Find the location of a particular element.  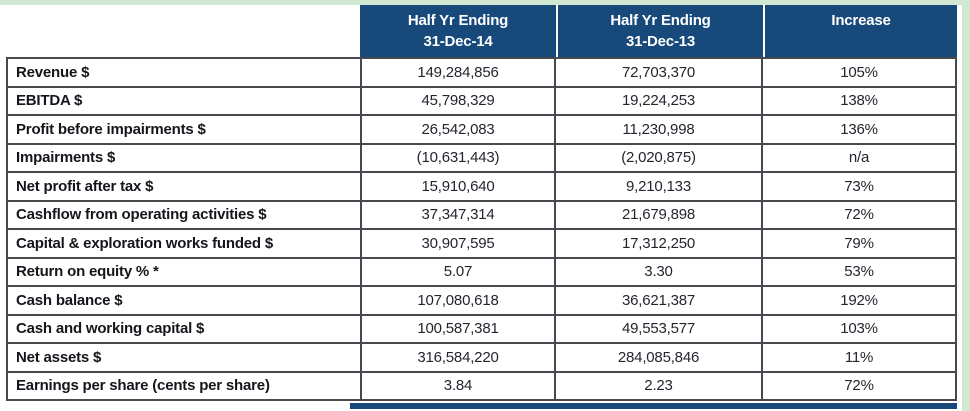

cell-increase: 53% is located at coordinates (859, 271).